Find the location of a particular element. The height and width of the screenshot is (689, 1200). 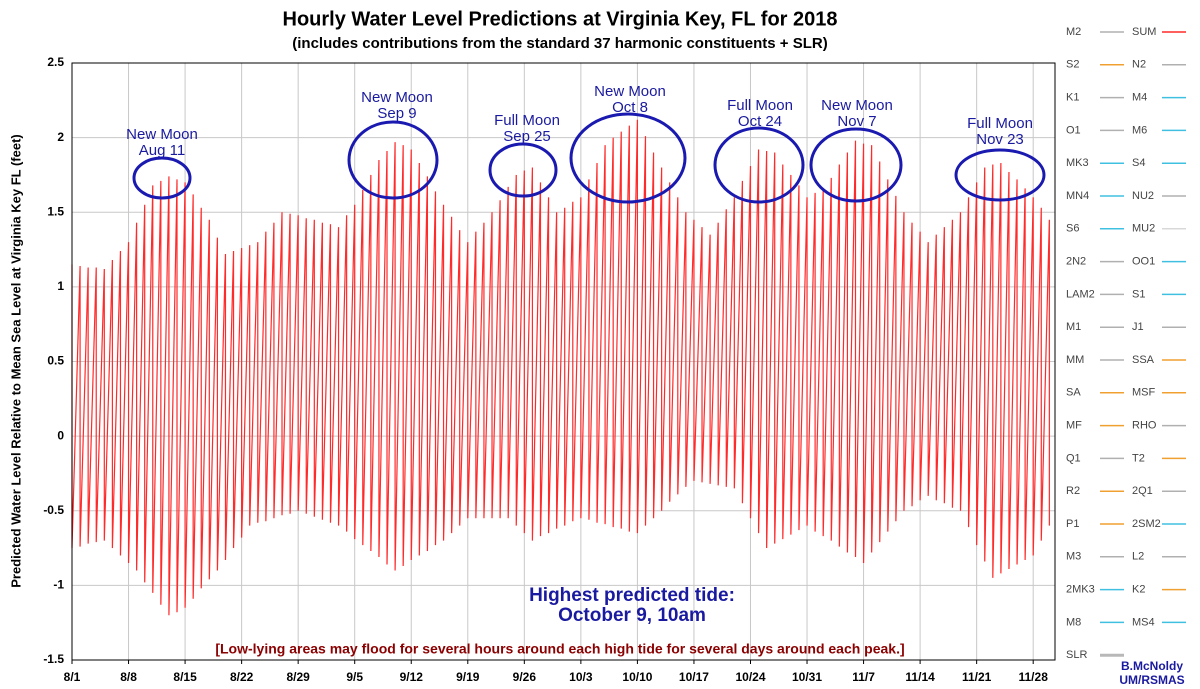

y-tick-label: 1 is located at coordinates (60, 286).